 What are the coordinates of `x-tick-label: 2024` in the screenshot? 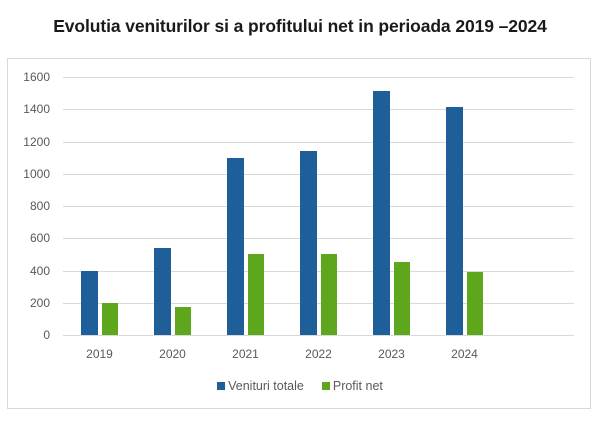 It's located at (464, 354).